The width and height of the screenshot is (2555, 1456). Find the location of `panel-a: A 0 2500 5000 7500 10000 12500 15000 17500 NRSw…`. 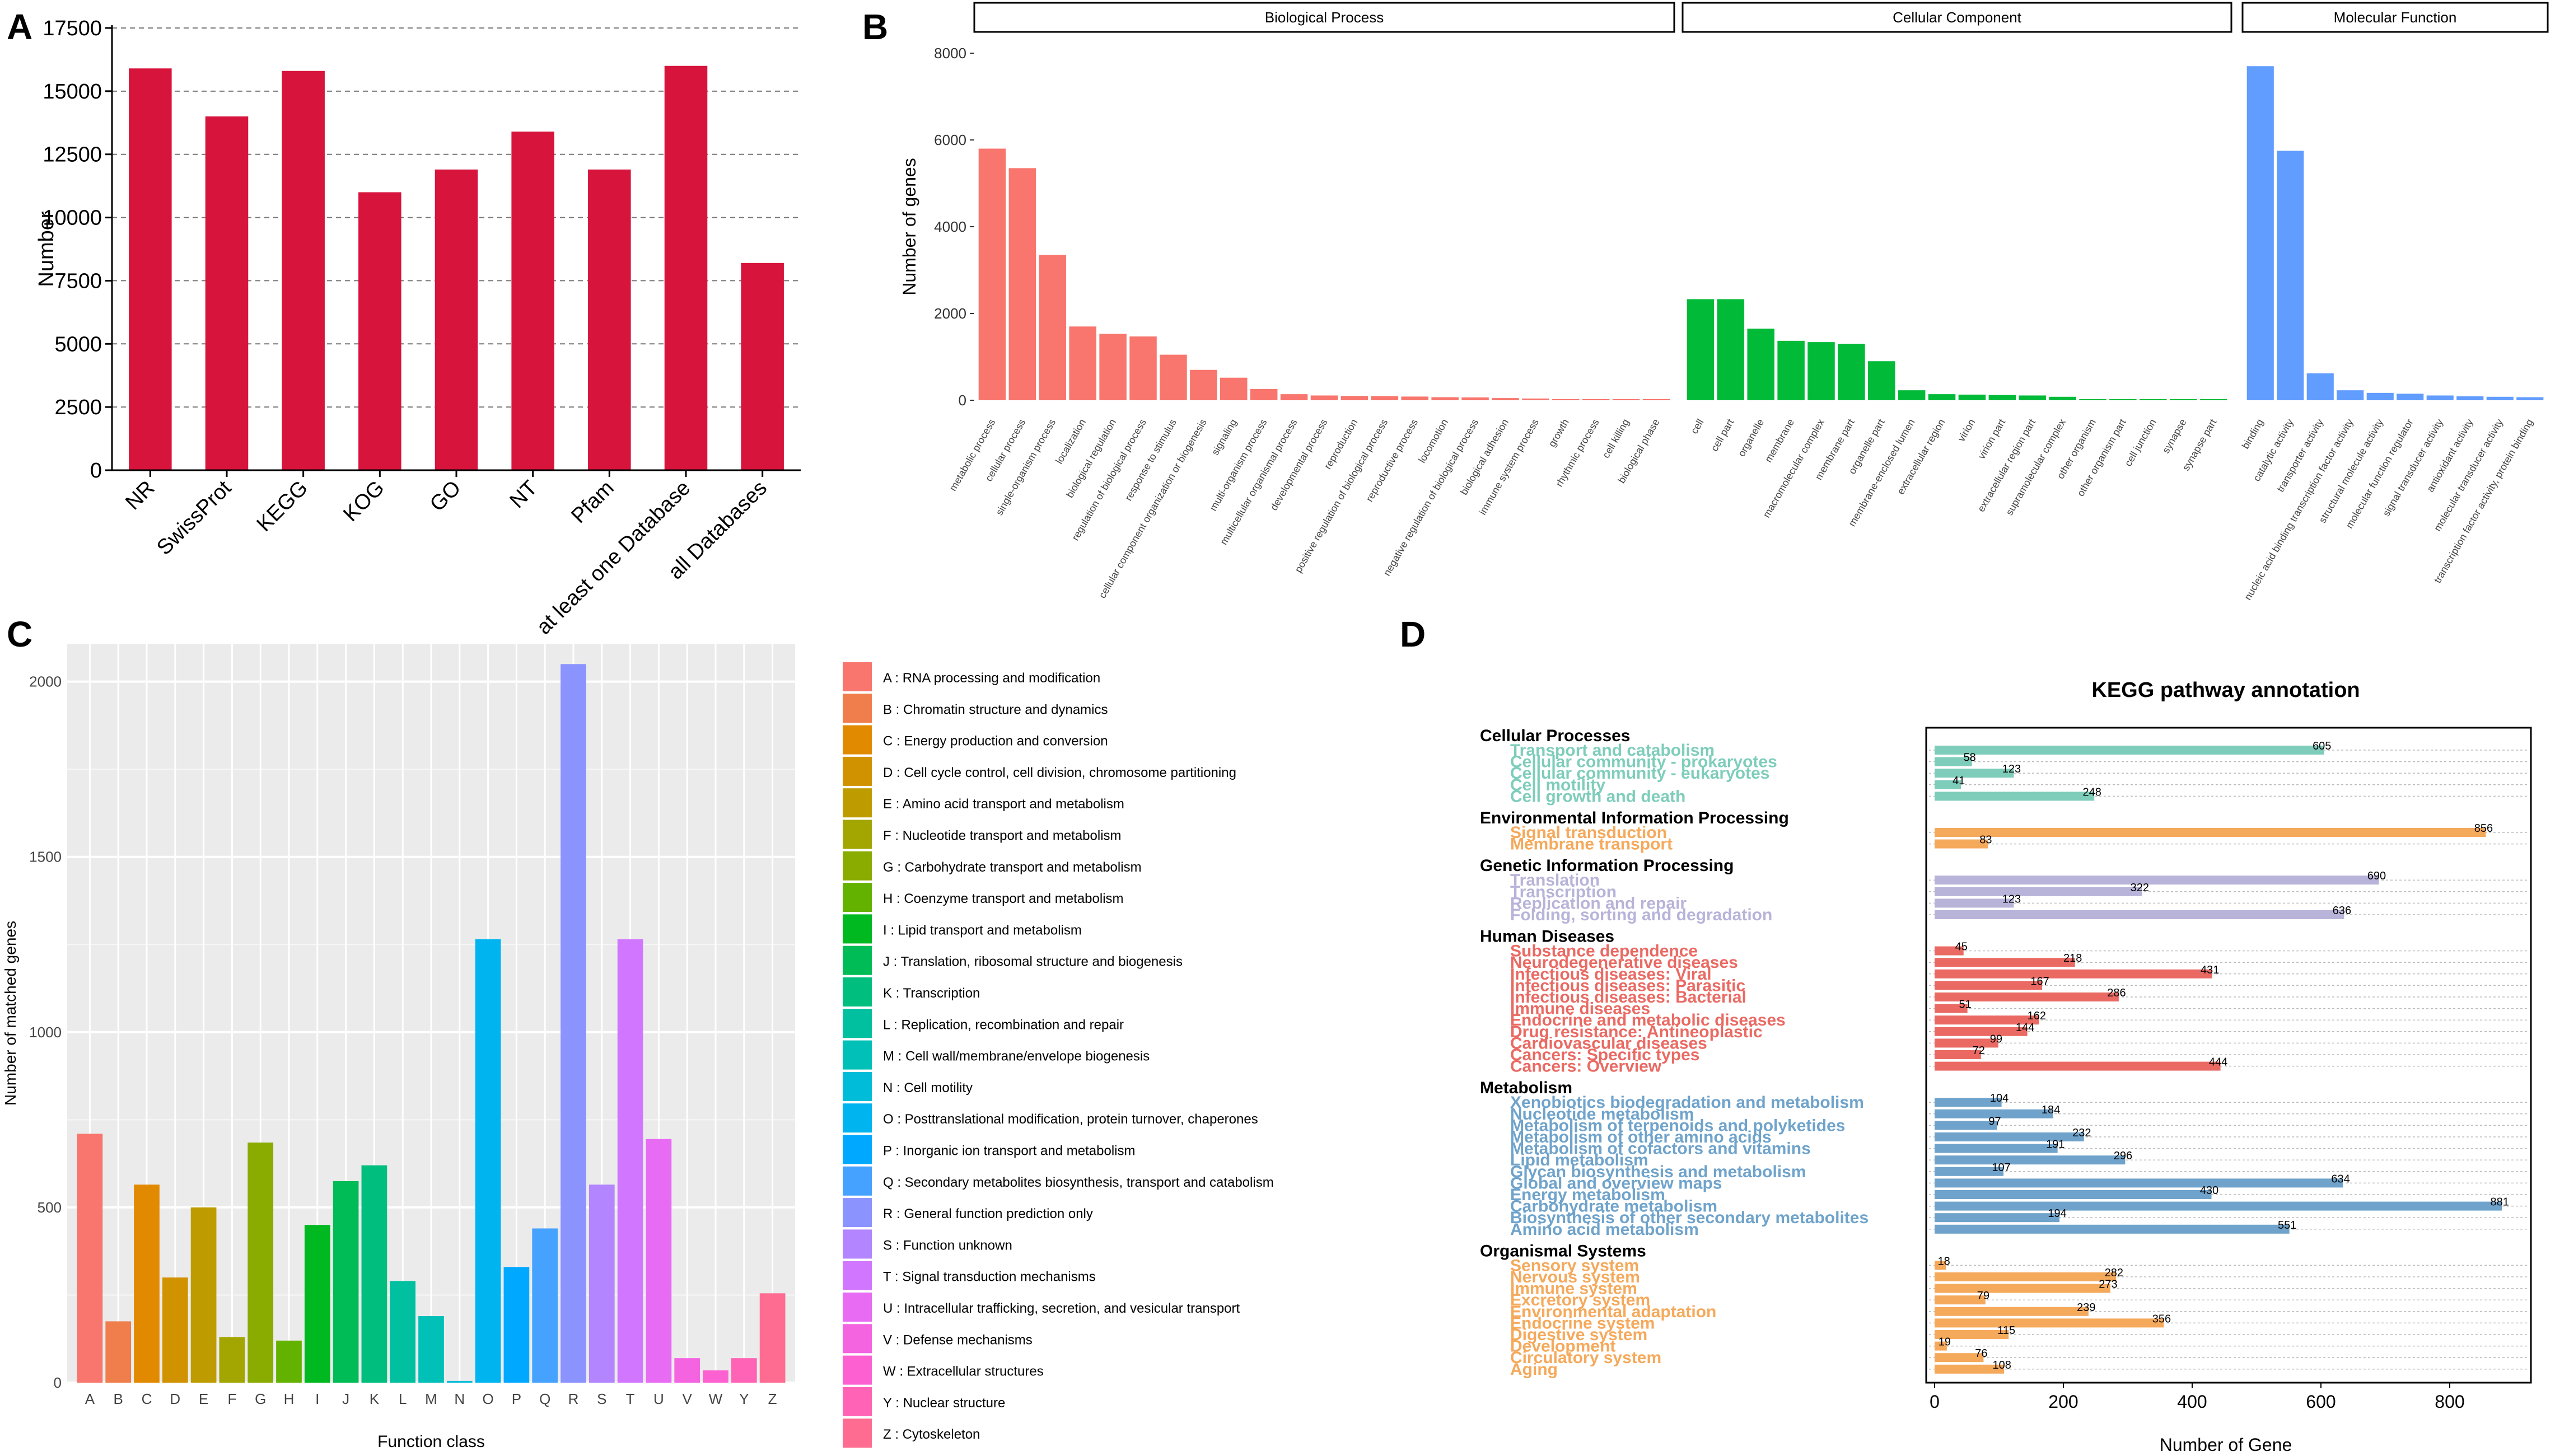

panel-a: A 0 2500 5000 7500 10000 12500 15000 17500 NRSw… is located at coordinates (404, 323).